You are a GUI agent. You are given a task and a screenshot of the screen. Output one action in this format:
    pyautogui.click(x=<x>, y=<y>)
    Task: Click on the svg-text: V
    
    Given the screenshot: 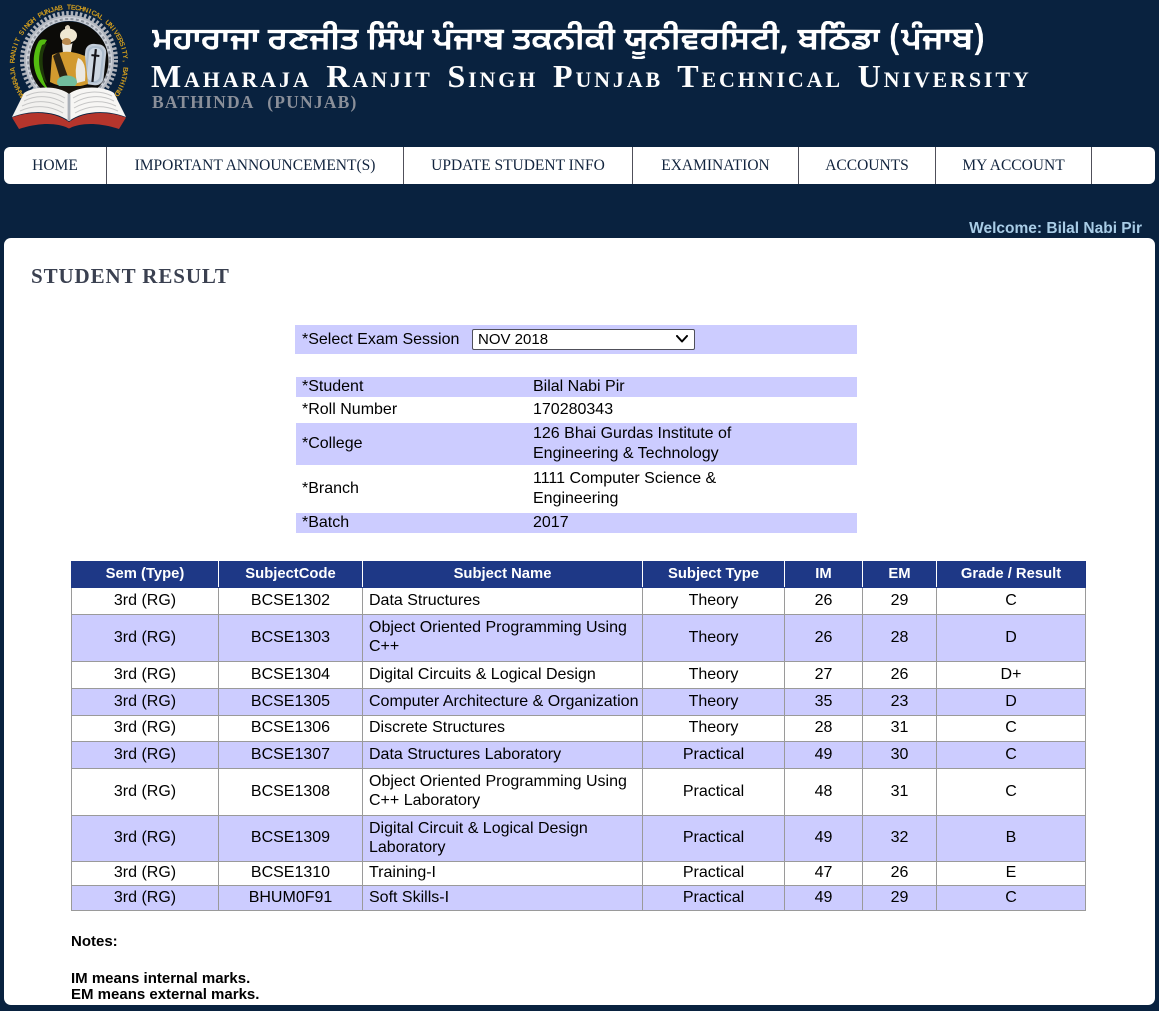 What is the action you would take?
    pyautogui.click(x=116, y=33)
    